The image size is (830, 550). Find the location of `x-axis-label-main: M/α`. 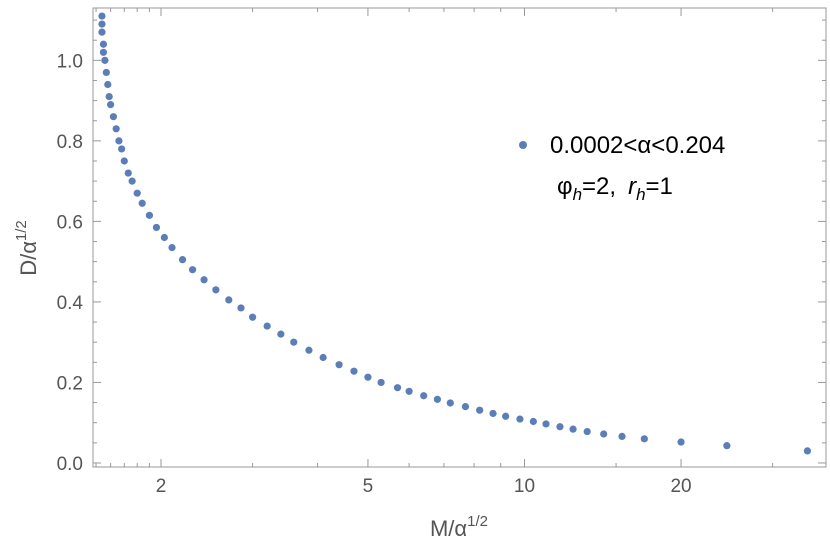

x-axis-label-main: M/α is located at coordinates (448, 528).